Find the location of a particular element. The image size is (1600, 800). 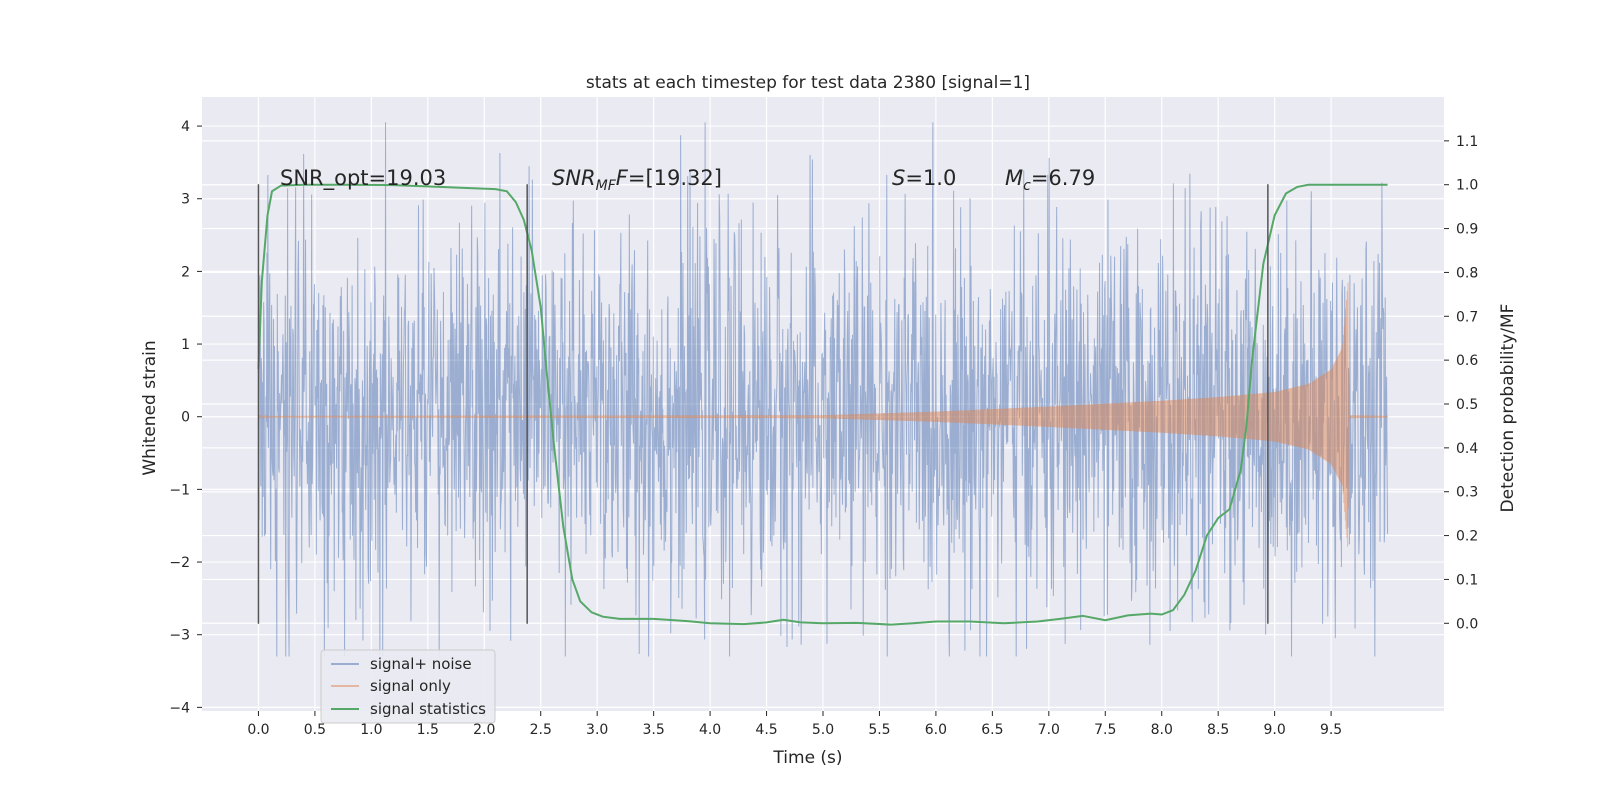

x-tick-label: 0.5 is located at coordinates (315, 730).